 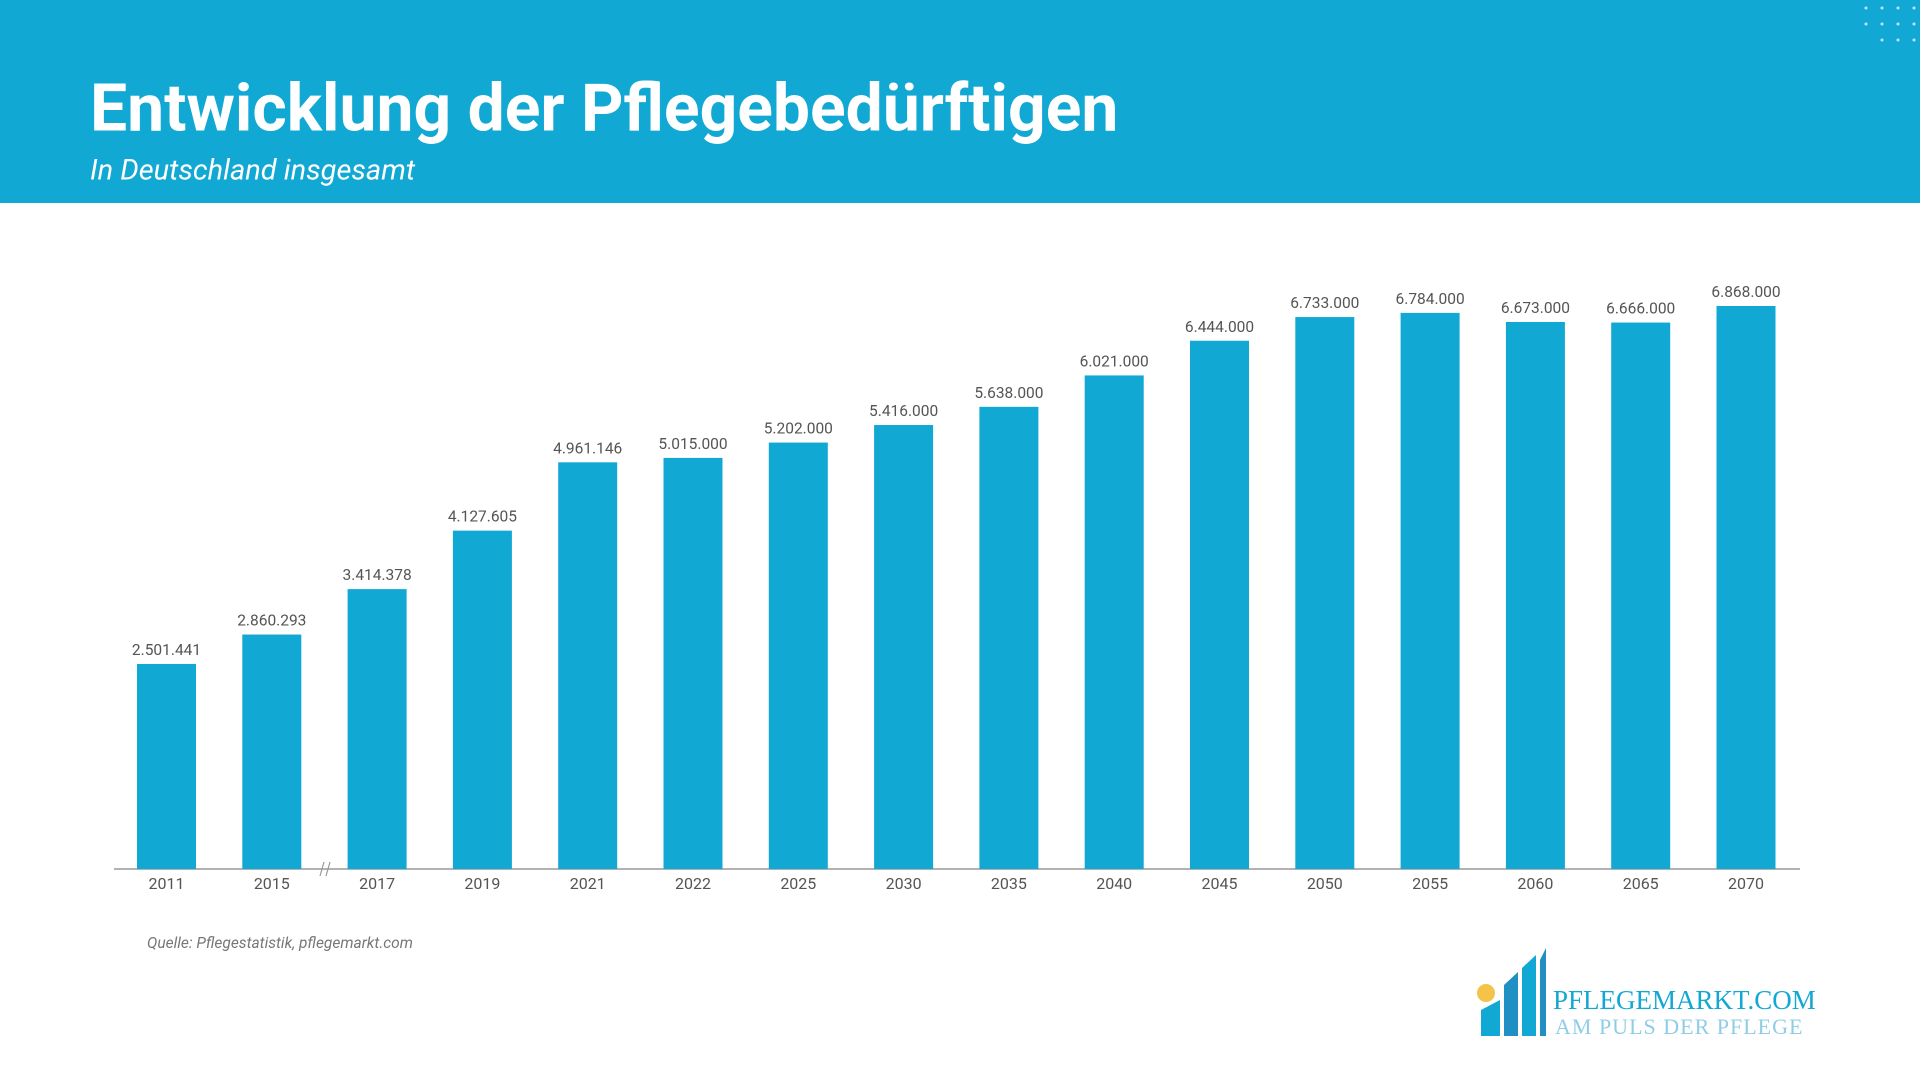 I want to click on value-label: 6.733.000, so click(x=1324, y=303).